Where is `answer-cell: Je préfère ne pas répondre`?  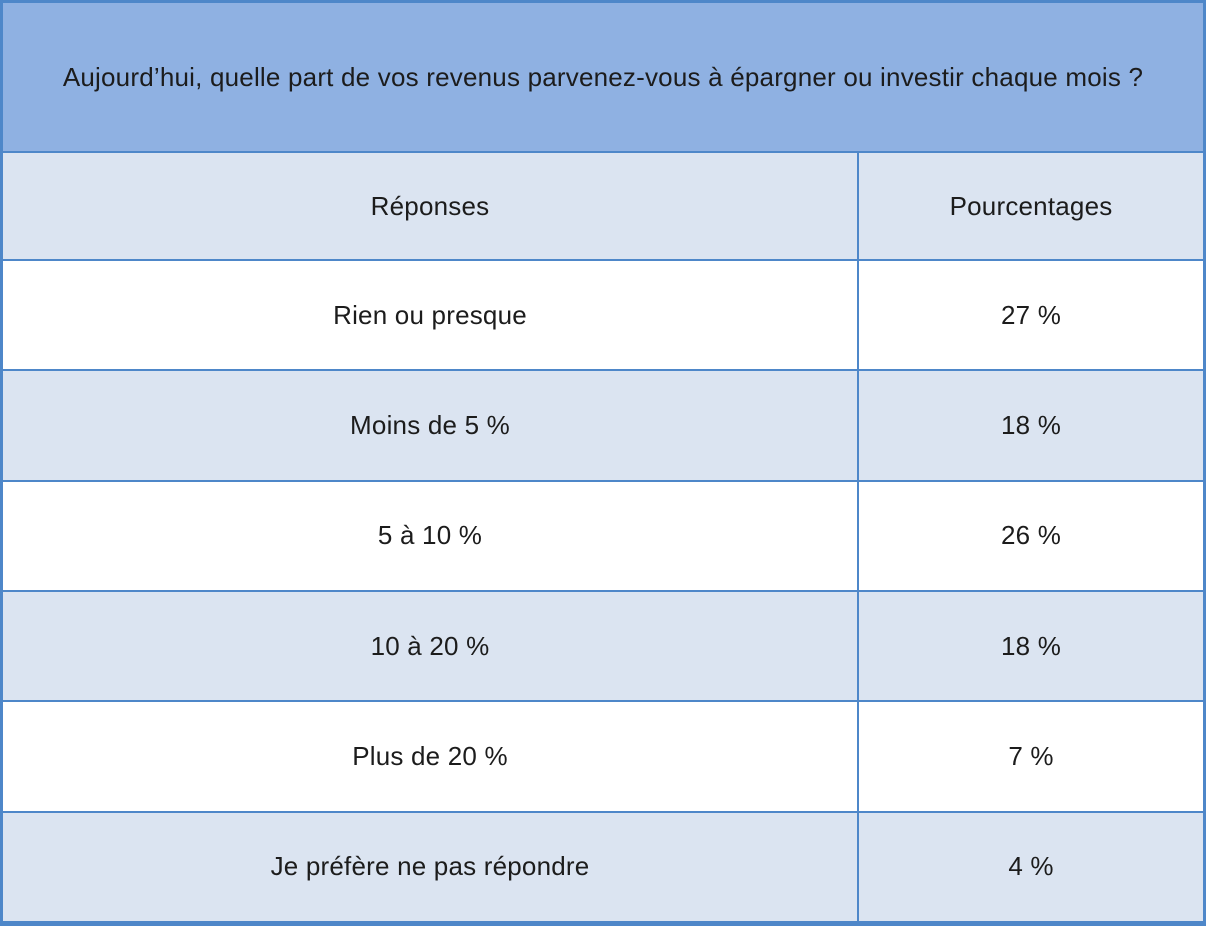 answer-cell: Je préfère ne pas répondre is located at coordinates (430, 867).